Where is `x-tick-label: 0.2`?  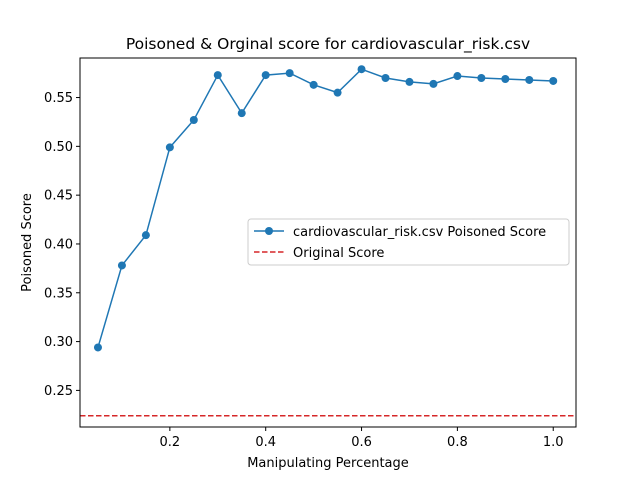
x-tick-label: 0.2 is located at coordinates (170, 442).